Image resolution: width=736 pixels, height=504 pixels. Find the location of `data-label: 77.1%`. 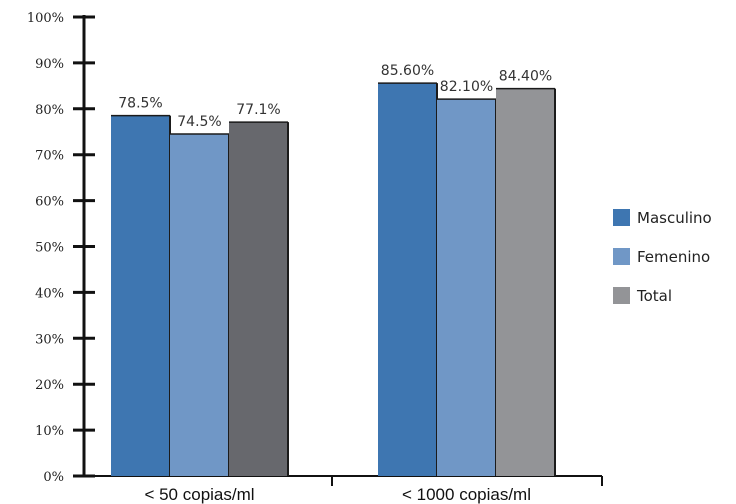

data-label: 77.1% is located at coordinates (258, 110).